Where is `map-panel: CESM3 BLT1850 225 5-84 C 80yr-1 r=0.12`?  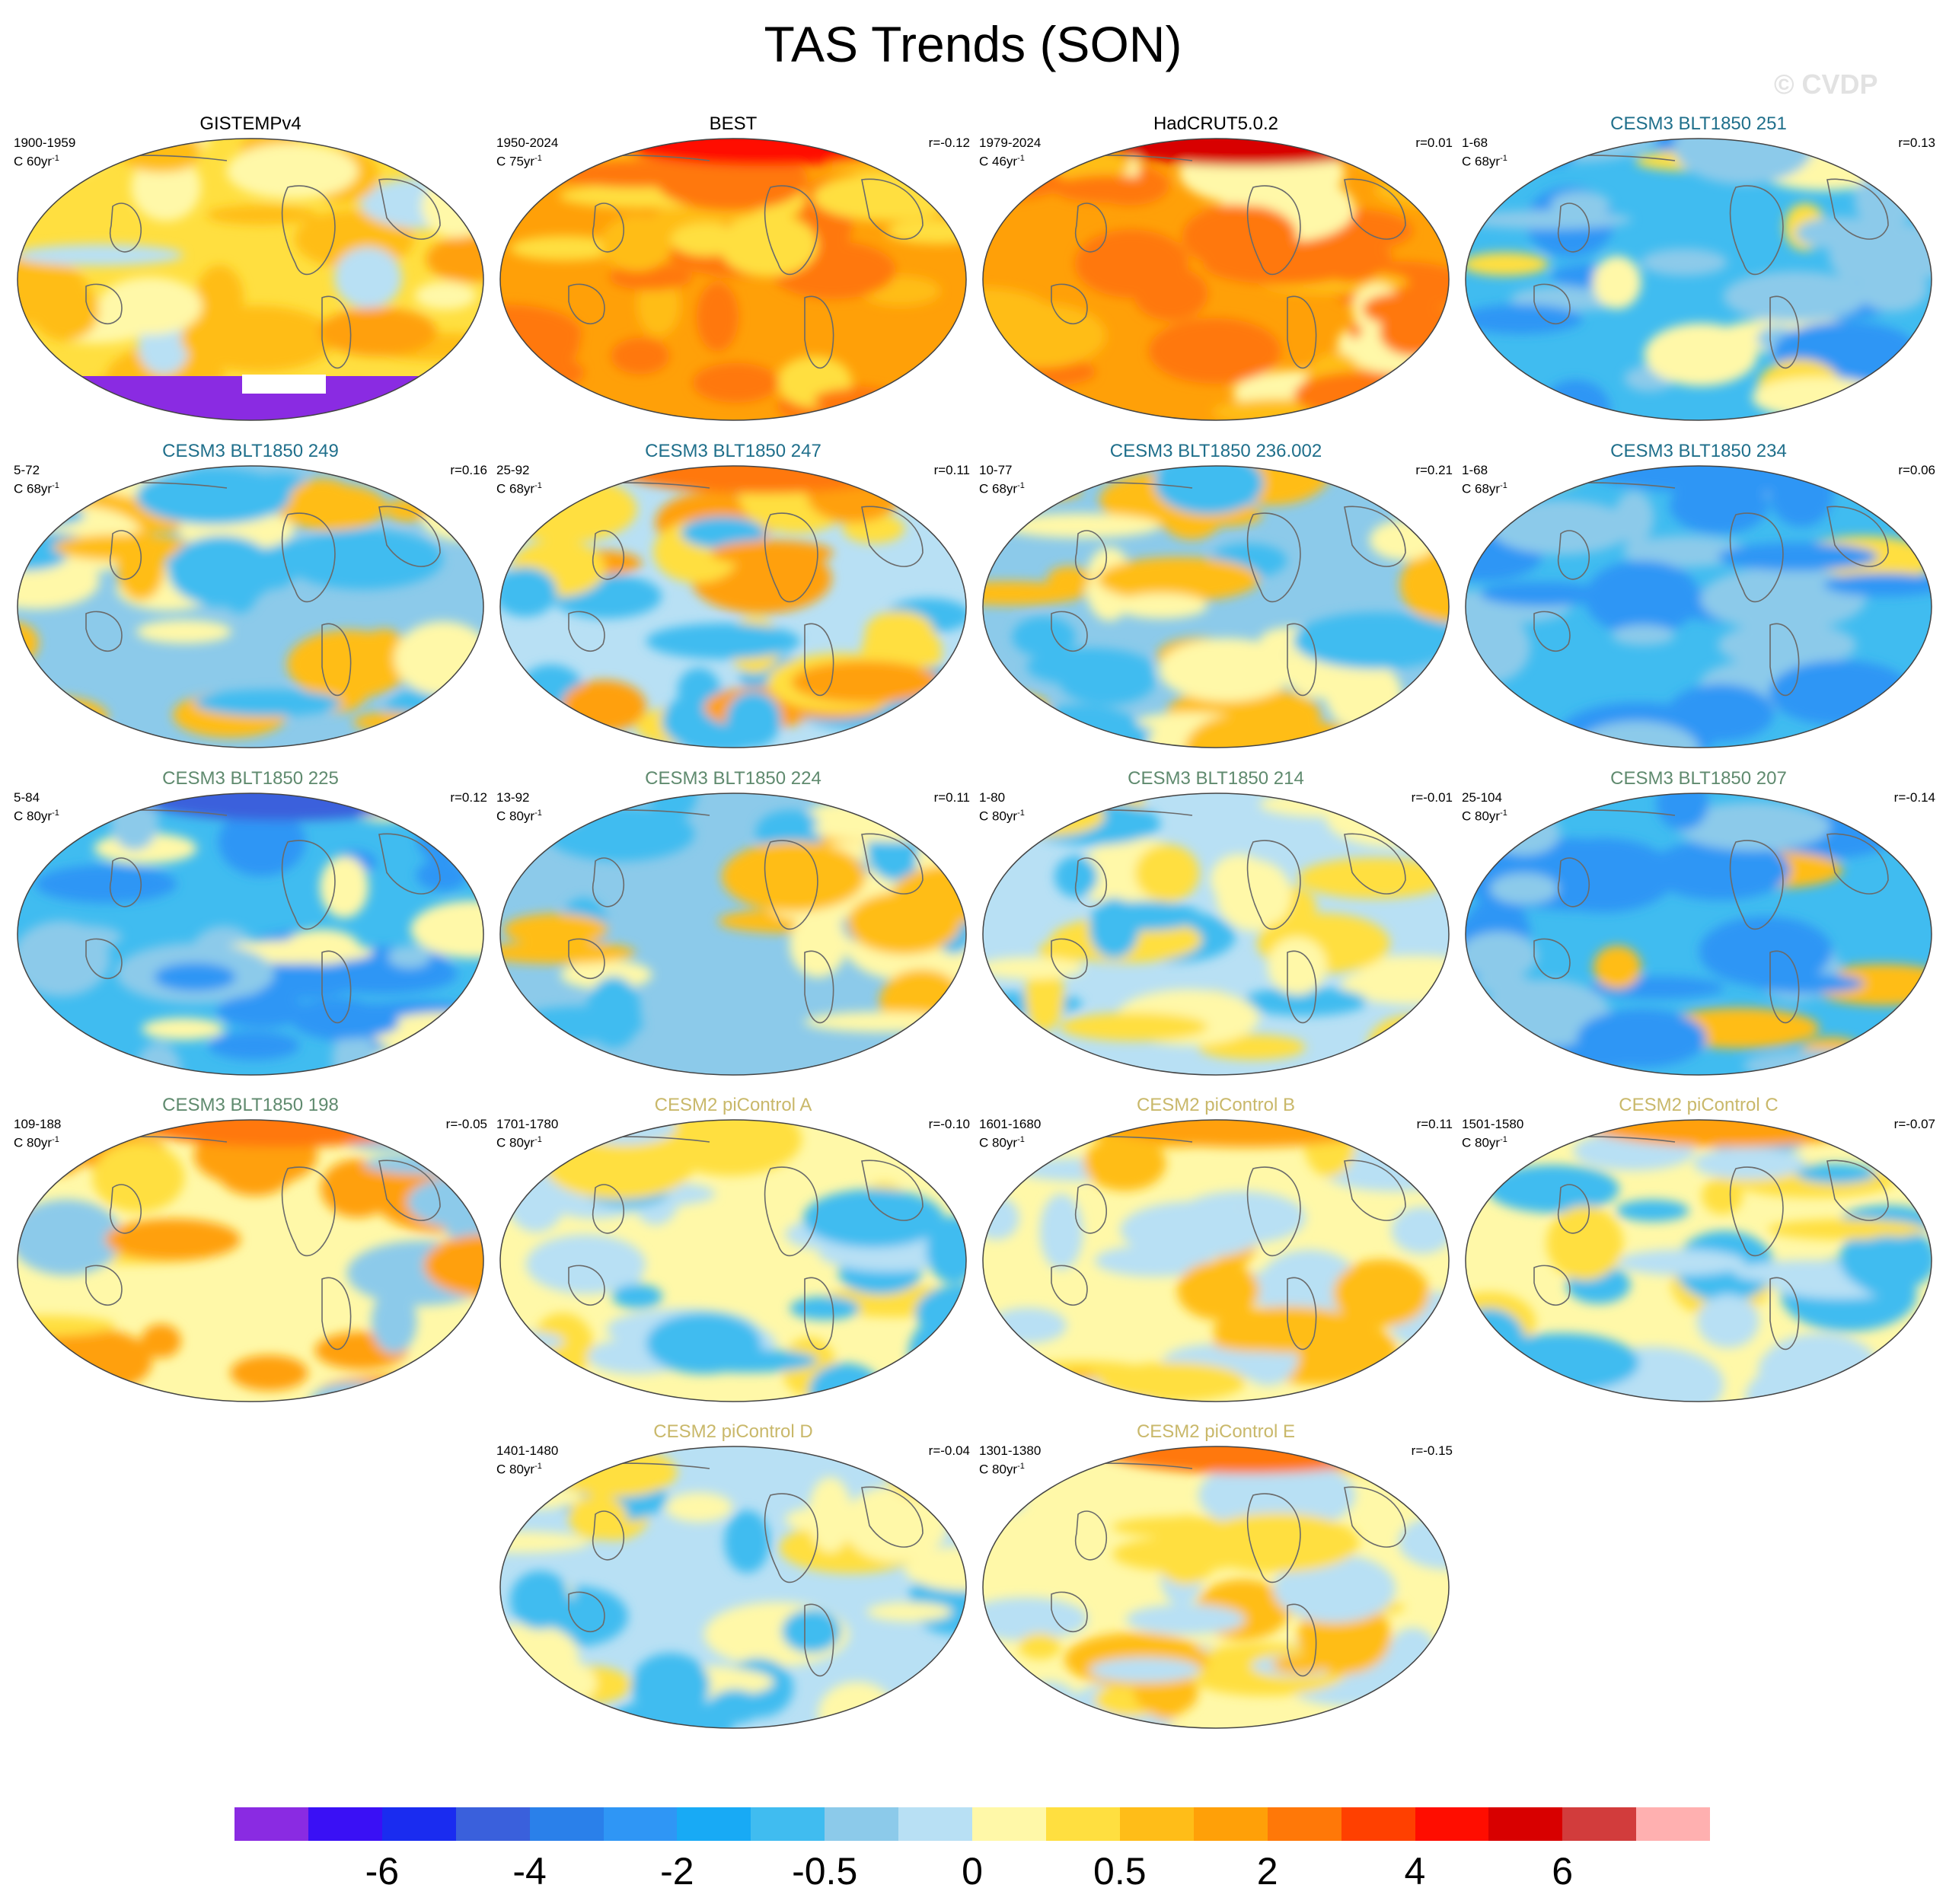
map-panel: CESM3 BLT1850 225 5-84 C 80yr-1 r=0.12 is located at coordinates (251, 924).